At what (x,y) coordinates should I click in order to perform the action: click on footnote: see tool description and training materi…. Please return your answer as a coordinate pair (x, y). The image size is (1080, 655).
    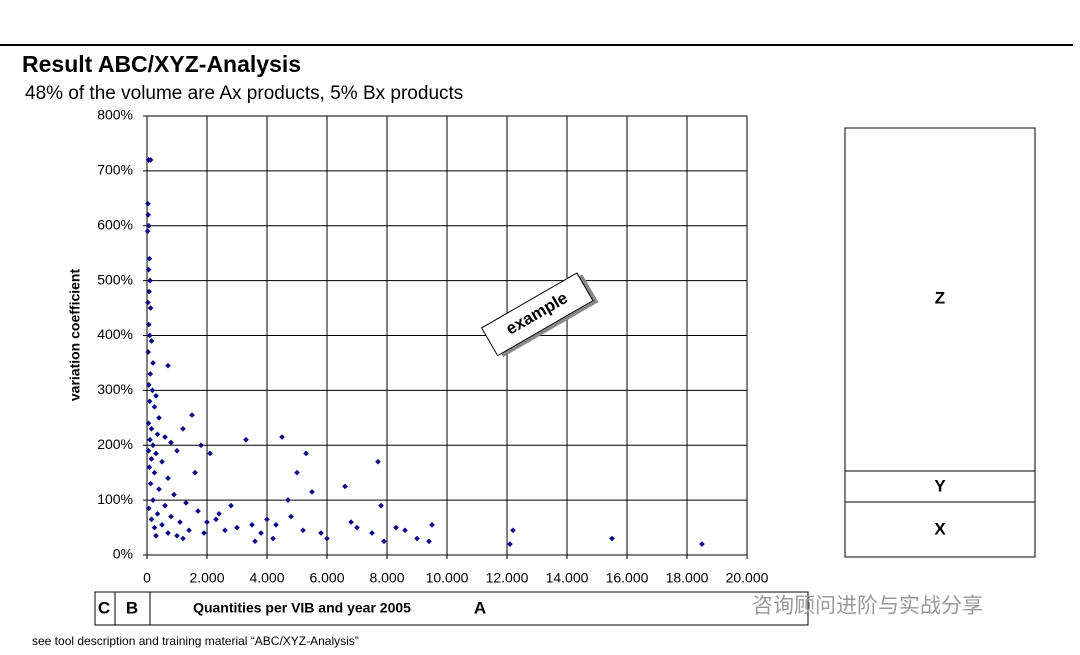
    Looking at the image, I should click on (195, 641).